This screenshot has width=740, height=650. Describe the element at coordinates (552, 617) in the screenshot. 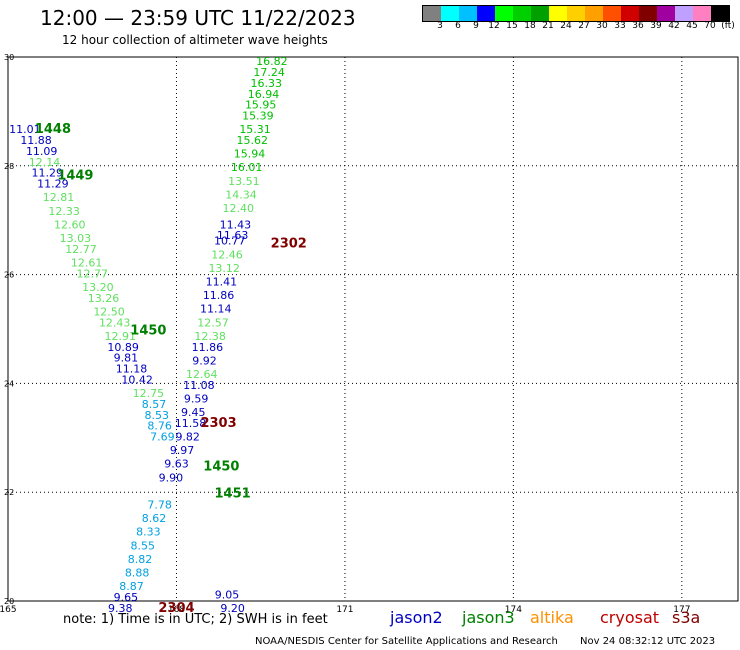

I see `legend-altika: altika` at that location.